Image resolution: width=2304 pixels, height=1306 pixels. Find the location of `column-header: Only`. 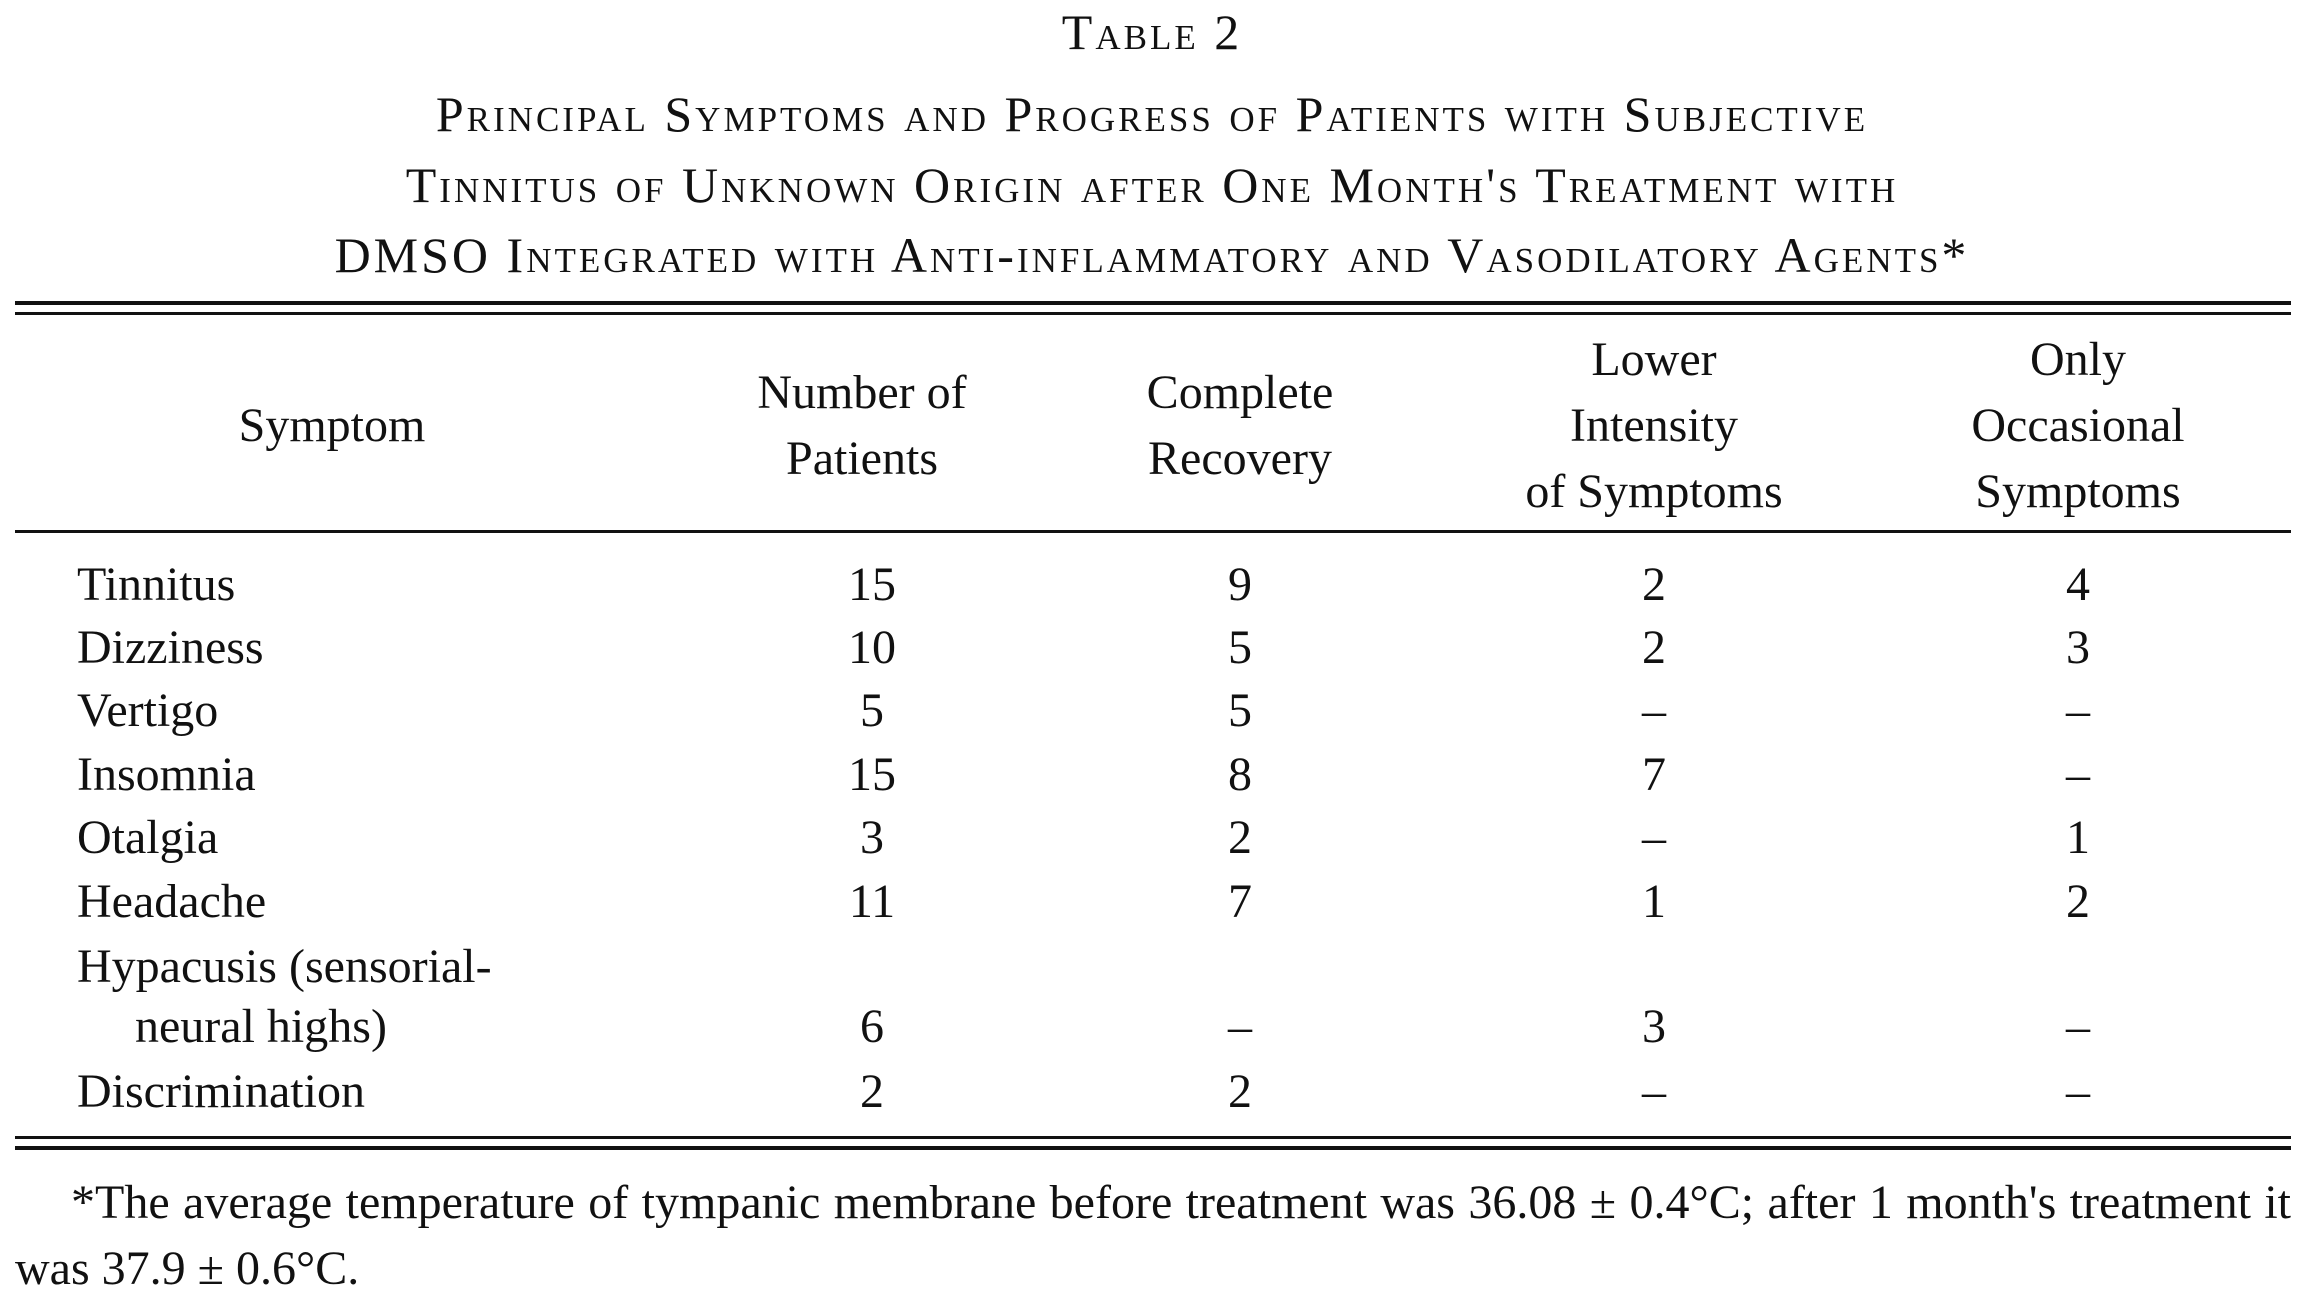

column-header: Only is located at coordinates (2078, 359).